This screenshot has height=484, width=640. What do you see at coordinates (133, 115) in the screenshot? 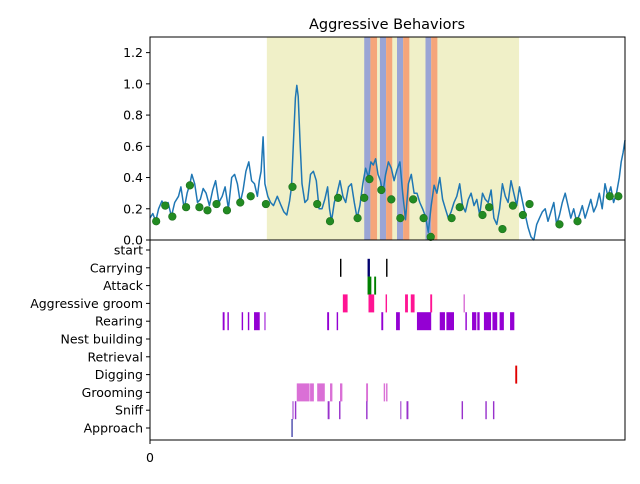
I see `y-tick-label: 0.8` at bounding box center [133, 115].